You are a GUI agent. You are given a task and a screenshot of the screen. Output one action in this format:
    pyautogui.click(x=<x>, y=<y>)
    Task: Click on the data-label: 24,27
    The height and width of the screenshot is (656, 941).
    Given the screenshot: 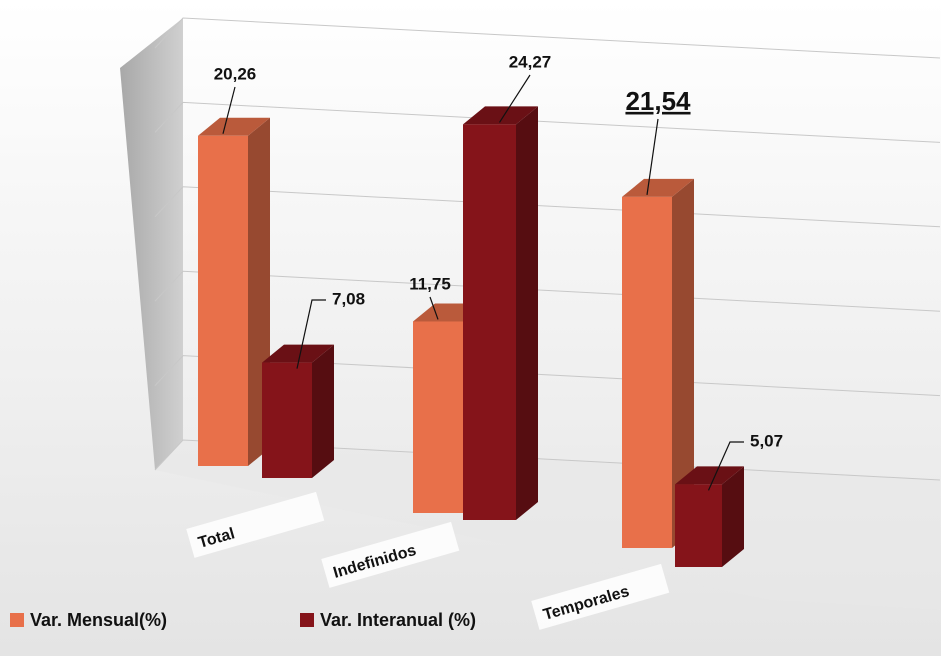 What is the action you would take?
    pyautogui.click(x=530, y=61)
    